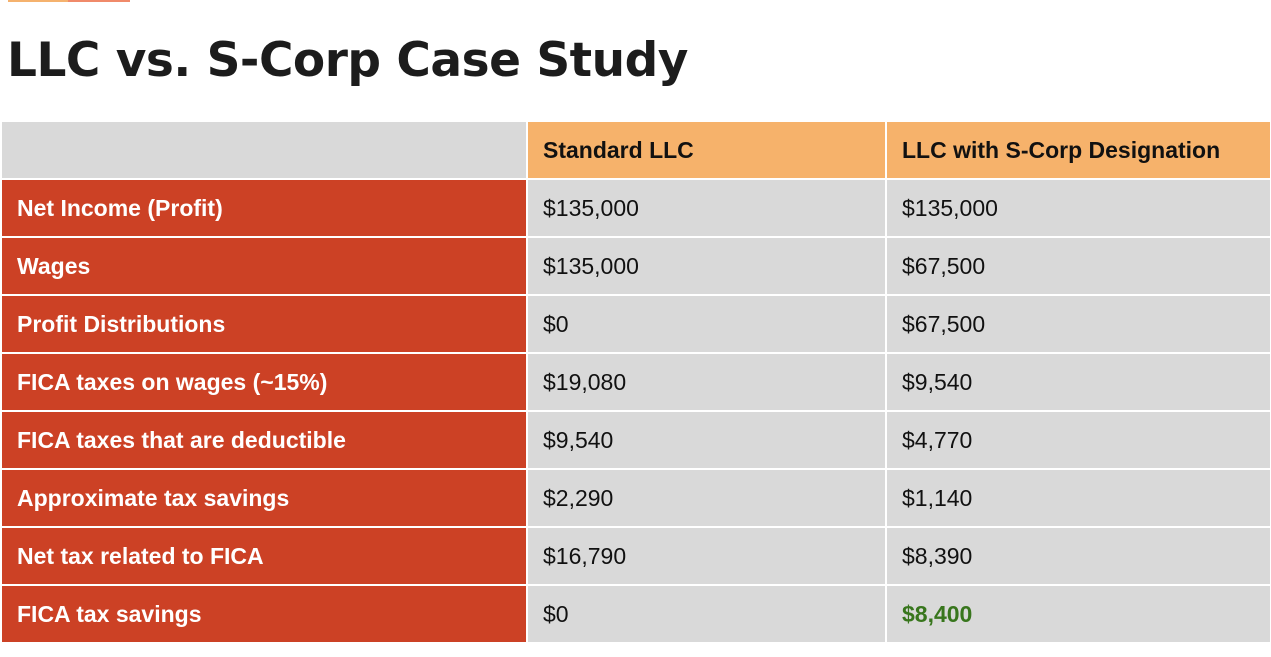 This screenshot has width=1271, height=657. What do you see at coordinates (1078, 498) in the screenshot?
I see `scorp-value: $1,140` at bounding box center [1078, 498].